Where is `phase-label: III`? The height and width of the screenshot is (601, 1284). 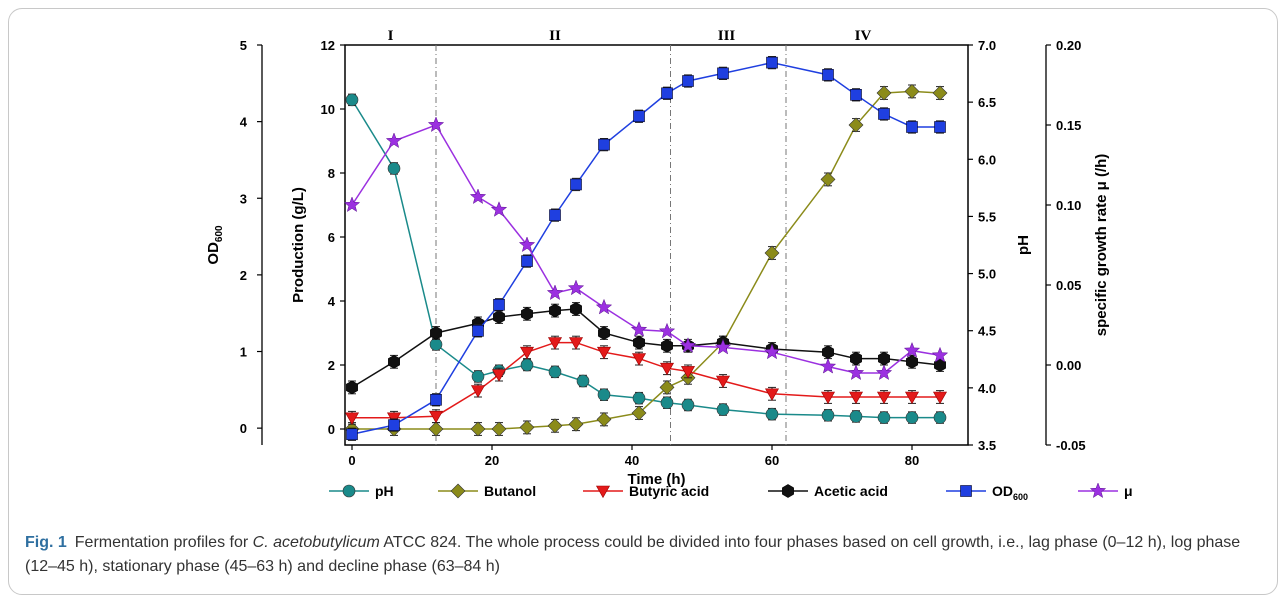 phase-label: III is located at coordinates (727, 36).